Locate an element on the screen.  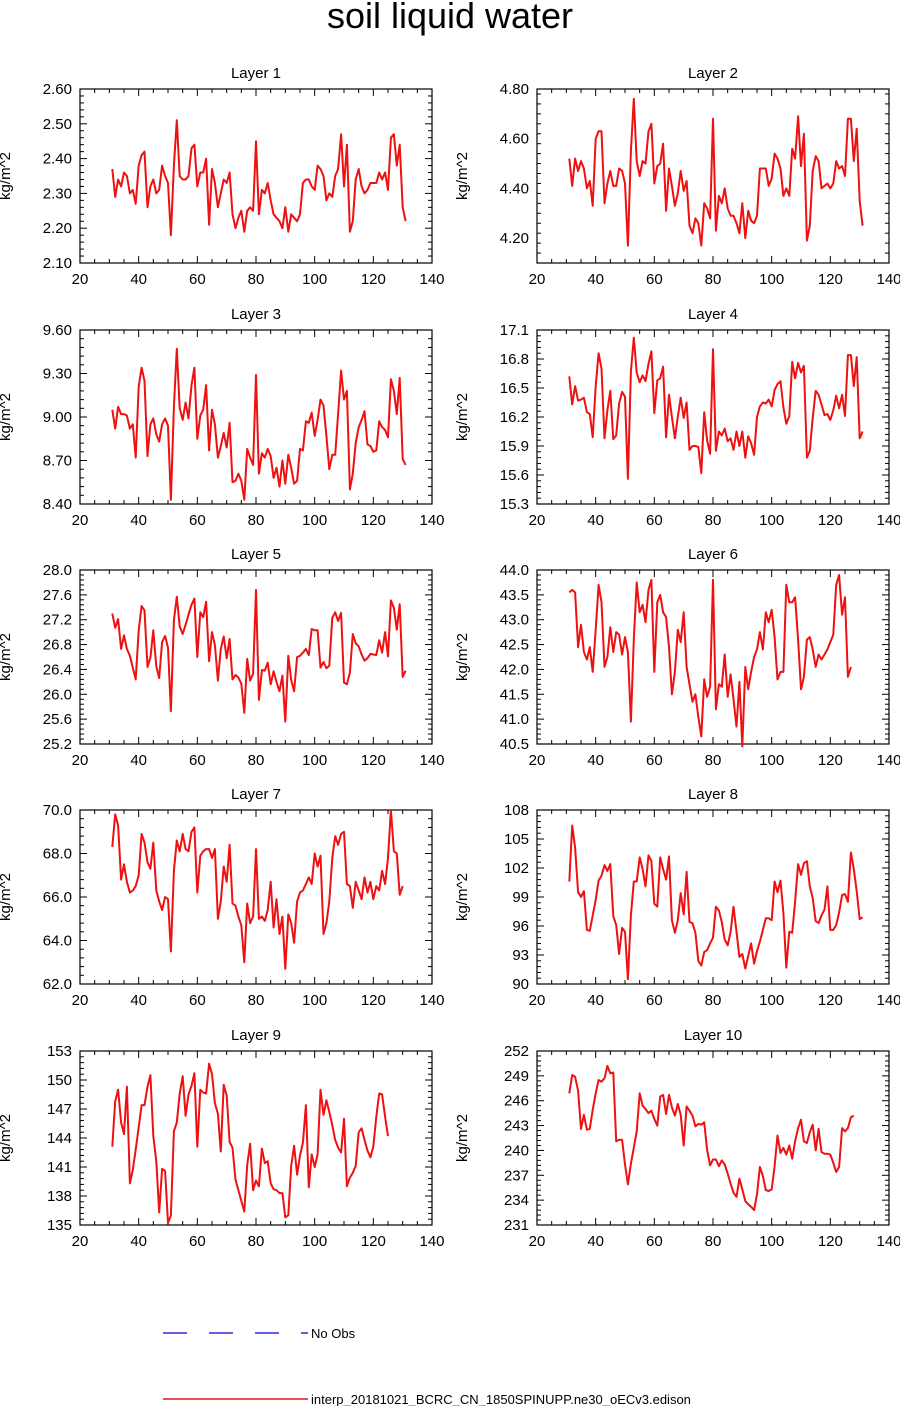
y-tick-label: 17.1 is located at coordinates (514, 330).